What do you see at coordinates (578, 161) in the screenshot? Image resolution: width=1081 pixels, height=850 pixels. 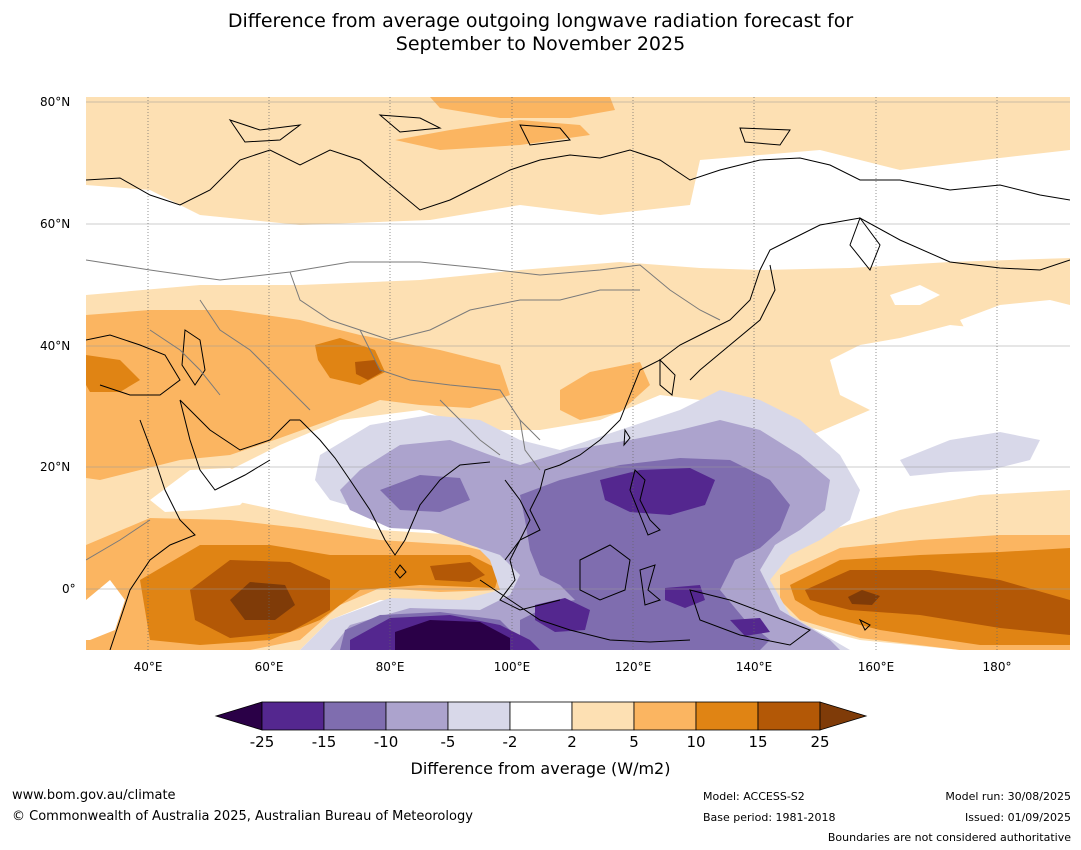 I see `anomaly-region-arctic` at bounding box center [578, 161].